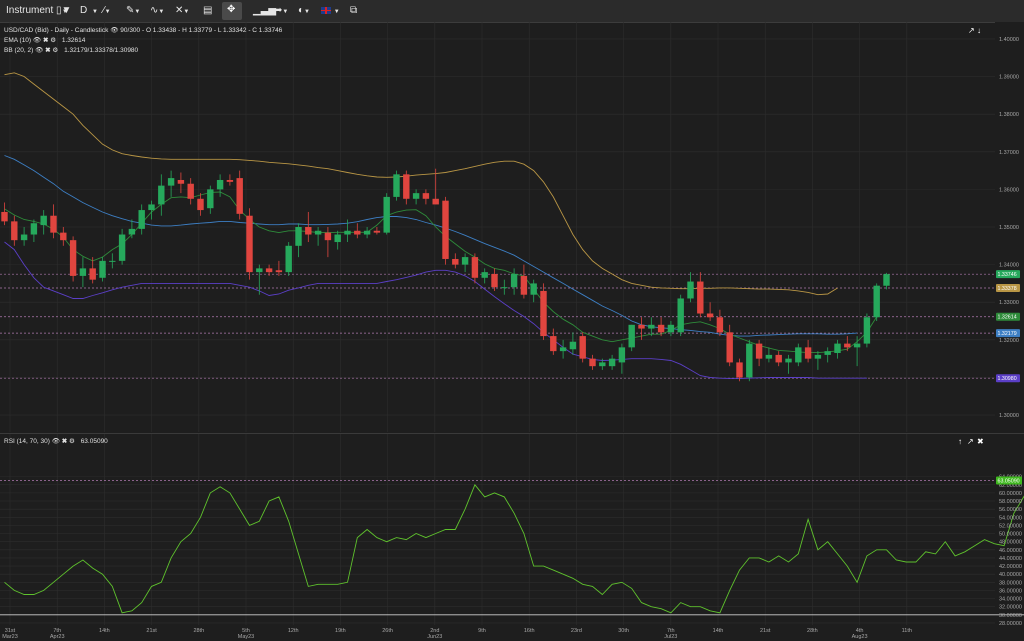 Image resolution: width=1024 pixels, height=641 pixels. What do you see at coordinates (304, 10) in the screenshot?
I see `theme-icon: ◐▼` at bounding box center [304, 10].